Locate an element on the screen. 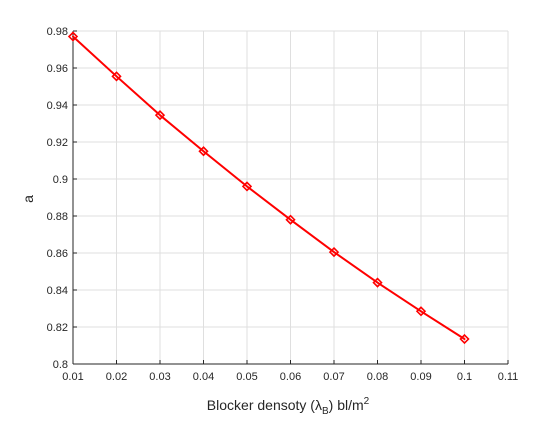 The image size is (560, 425). y-tick-label: 0.9 is located at coordinates (60, 180).